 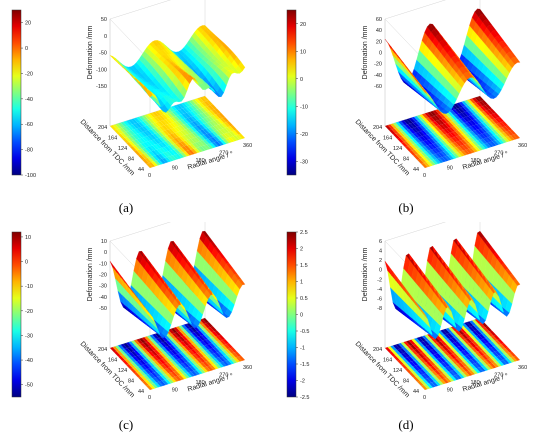 I want to click on panel-d-z-tick-label: -6, so click(x=379, y=299).